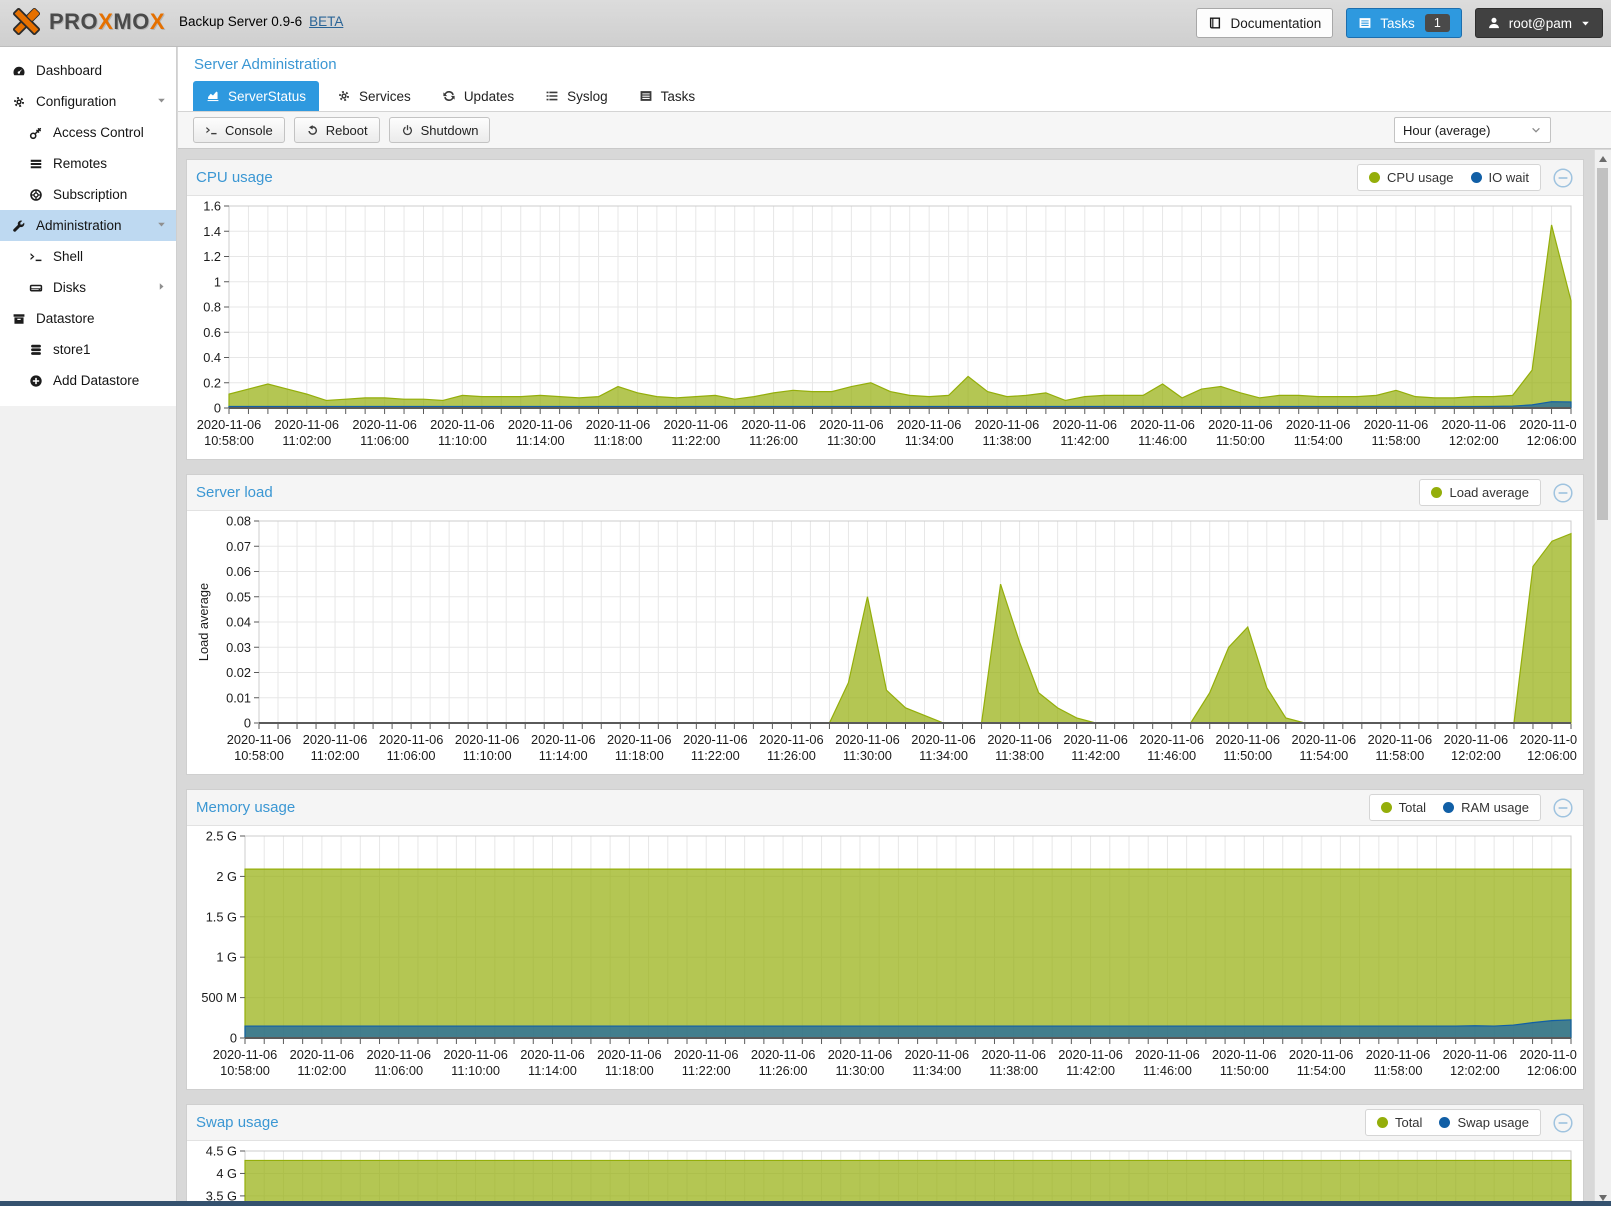 This screenshot has width=1611, height=1206. Describe the element at coordinates (407, 130) in the screenshot. I see `power-icon` at that location.